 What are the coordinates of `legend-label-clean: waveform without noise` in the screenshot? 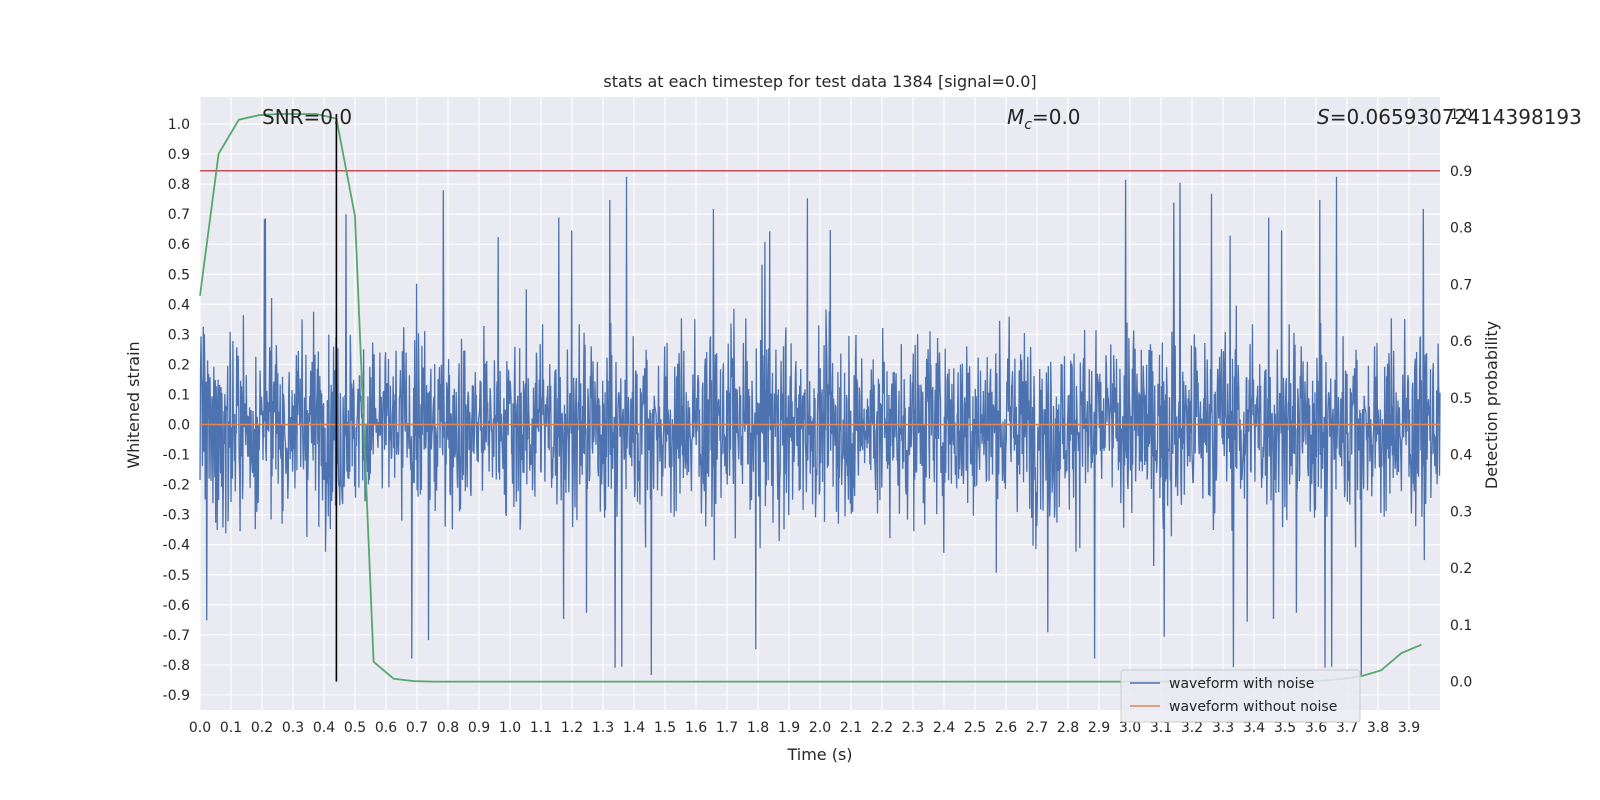 It's located at (1253, 707).